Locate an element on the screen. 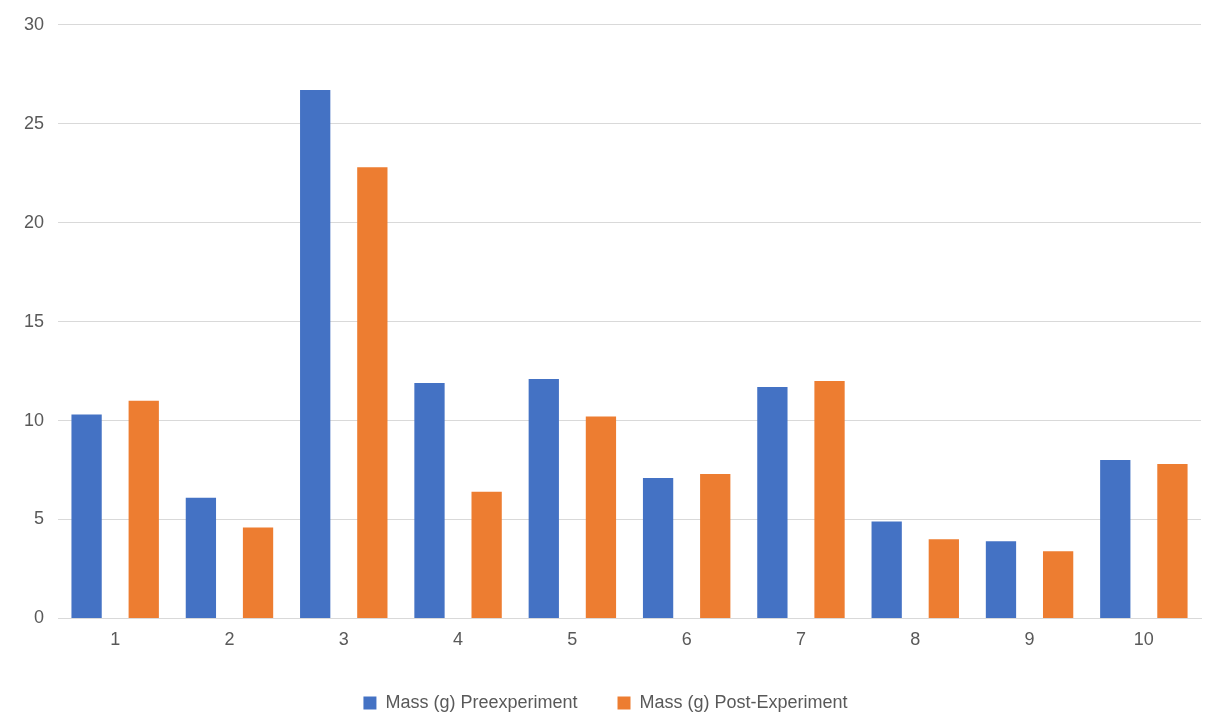 Image resolution: width=1213 pixels, height=726 pixels. x-tick-label: 9 is located at coordinates (1029, 639).